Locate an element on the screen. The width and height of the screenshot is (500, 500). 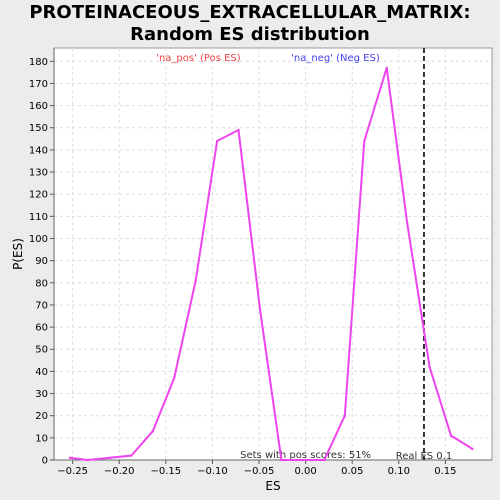
y-tick-label: 50 is located at coordinates (41, 350).